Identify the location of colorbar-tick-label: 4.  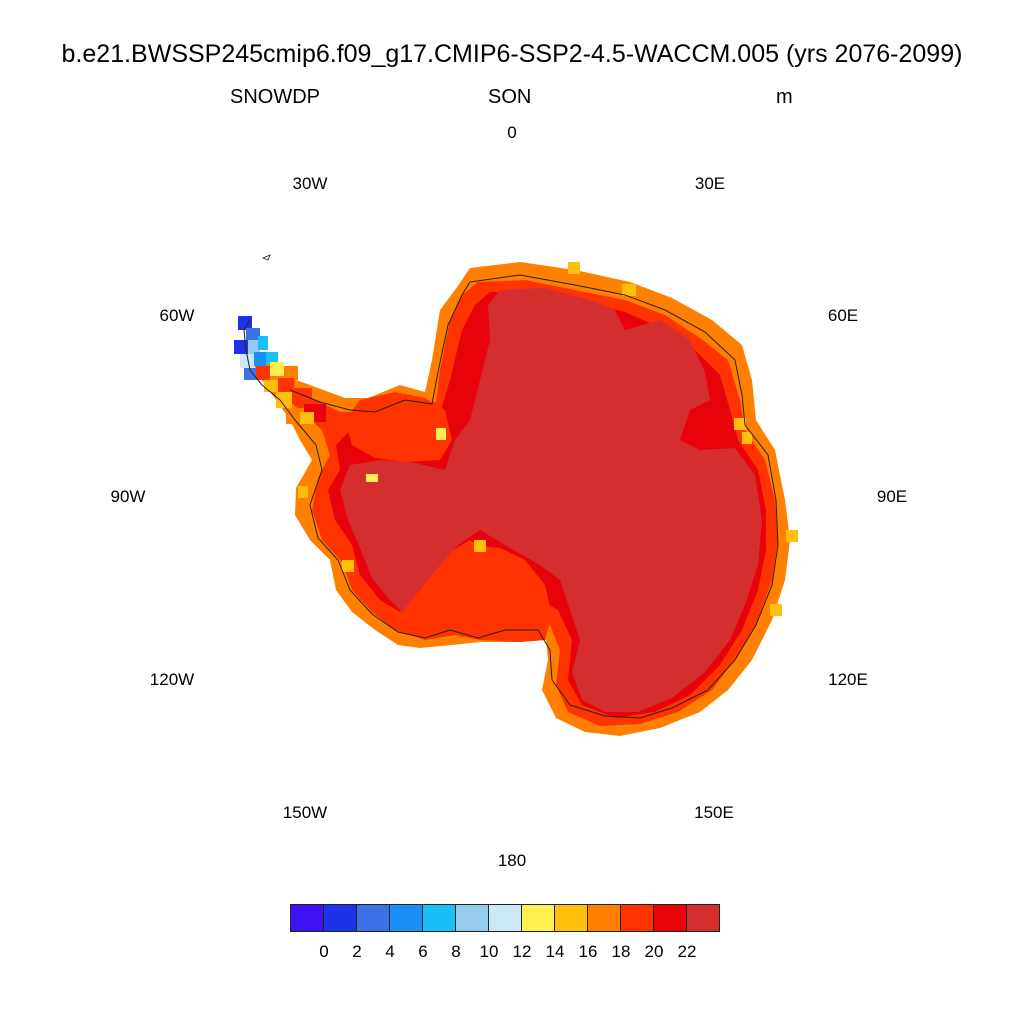
(389, 952).